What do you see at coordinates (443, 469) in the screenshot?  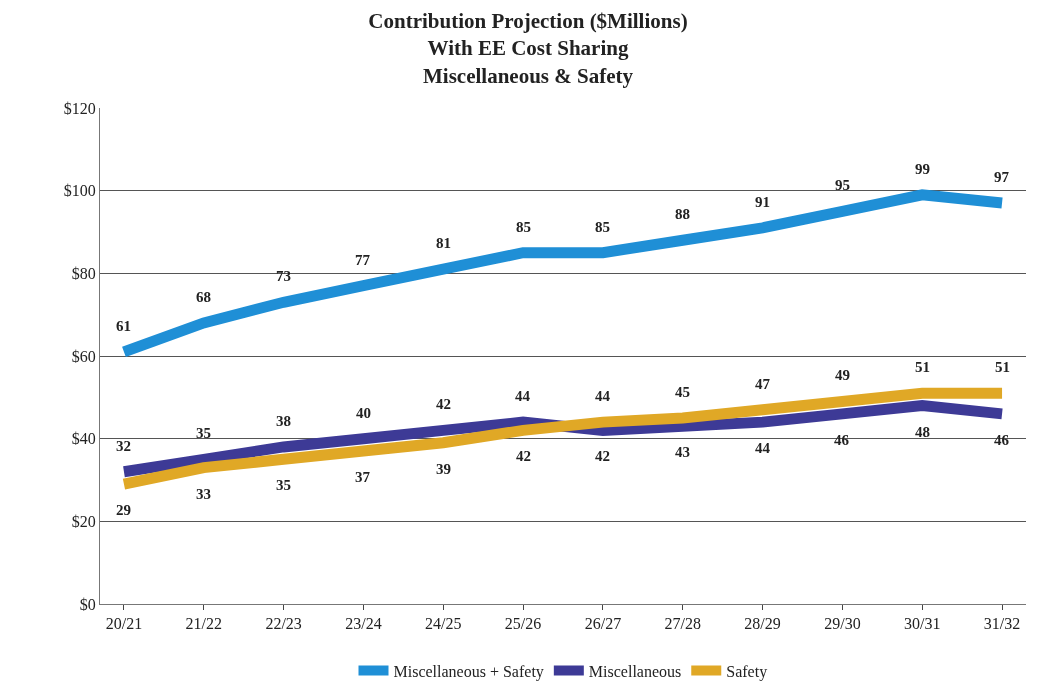 I see `data-label: 39` at bounding box center [443, 469].